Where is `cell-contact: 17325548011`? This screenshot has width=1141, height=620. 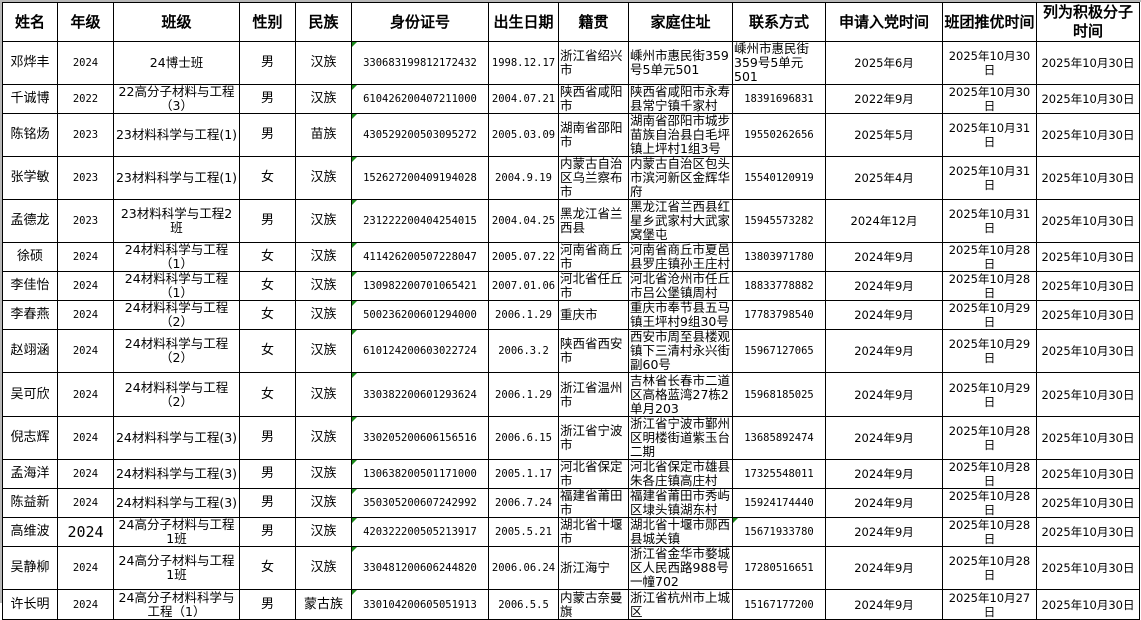
cell-contact: 17325548011 is located at coordinates (779, 474).